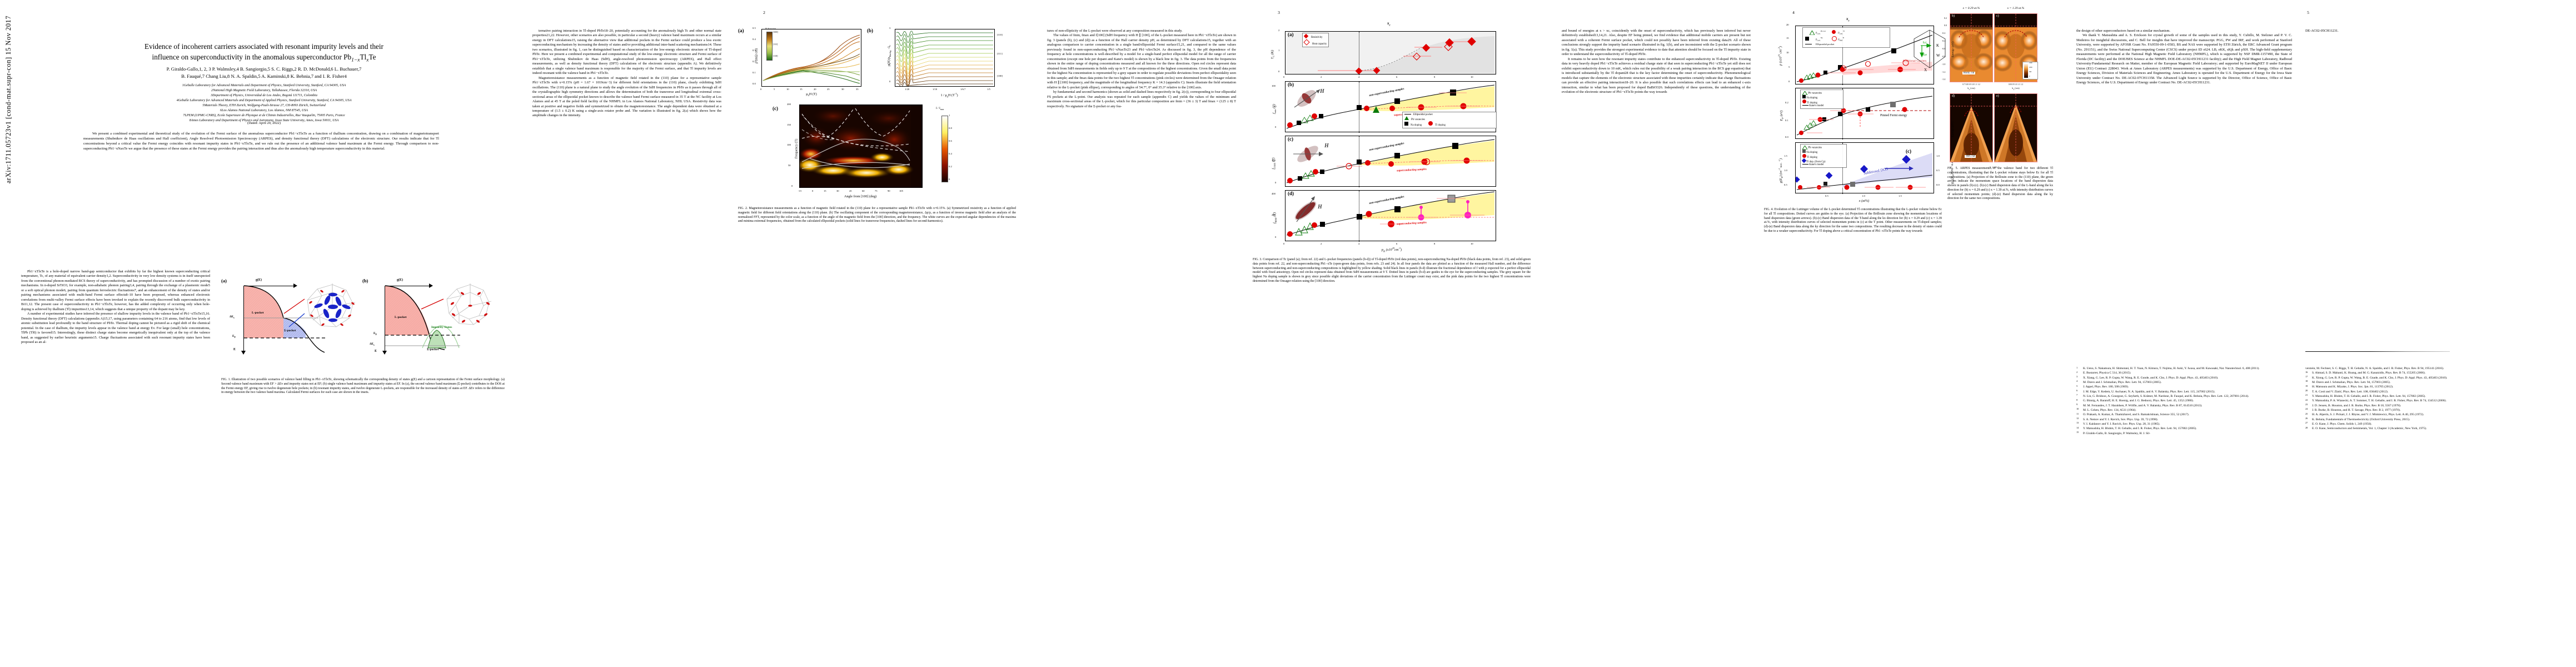 This screenshot has width=2576, height=667. What do you see at coordinates (2102, 386) in the screenshot?
I see `reference-item: 5 J. Appel, Phys. Rev. 180, 508 (1969).` at bounding box center [2102, 386].